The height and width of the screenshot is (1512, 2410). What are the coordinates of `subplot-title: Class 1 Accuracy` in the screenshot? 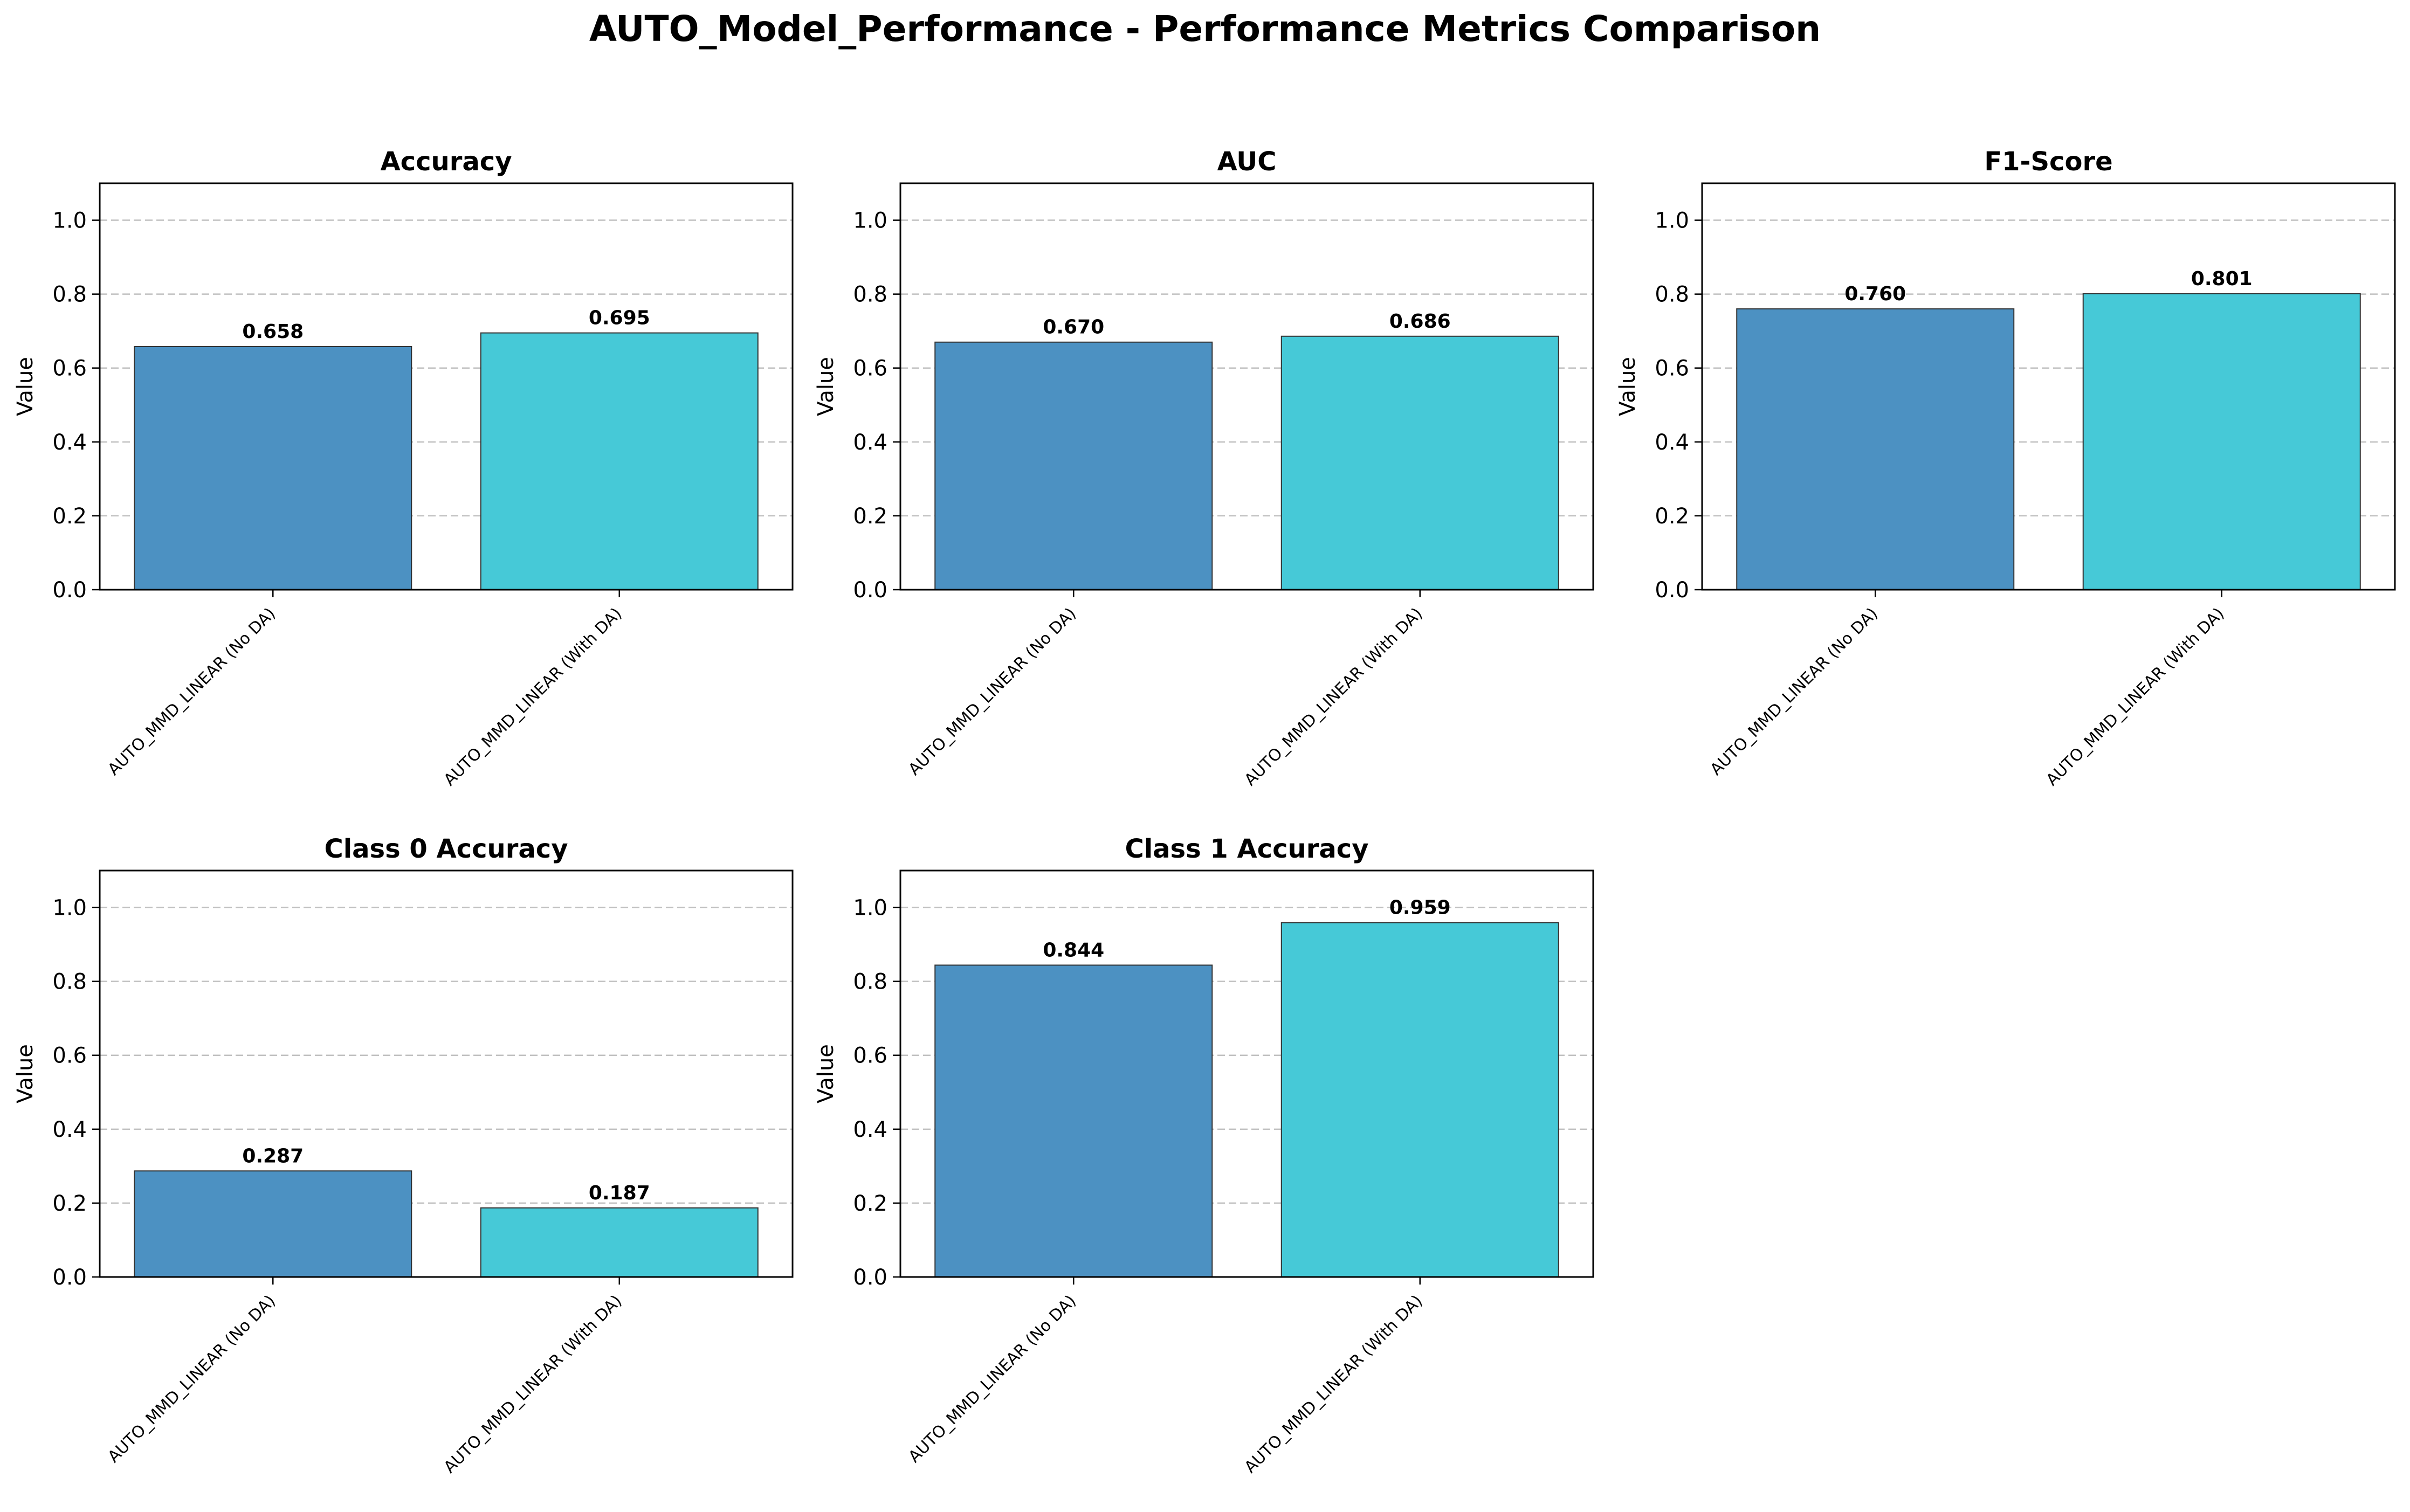 It's located at (1247, 849).